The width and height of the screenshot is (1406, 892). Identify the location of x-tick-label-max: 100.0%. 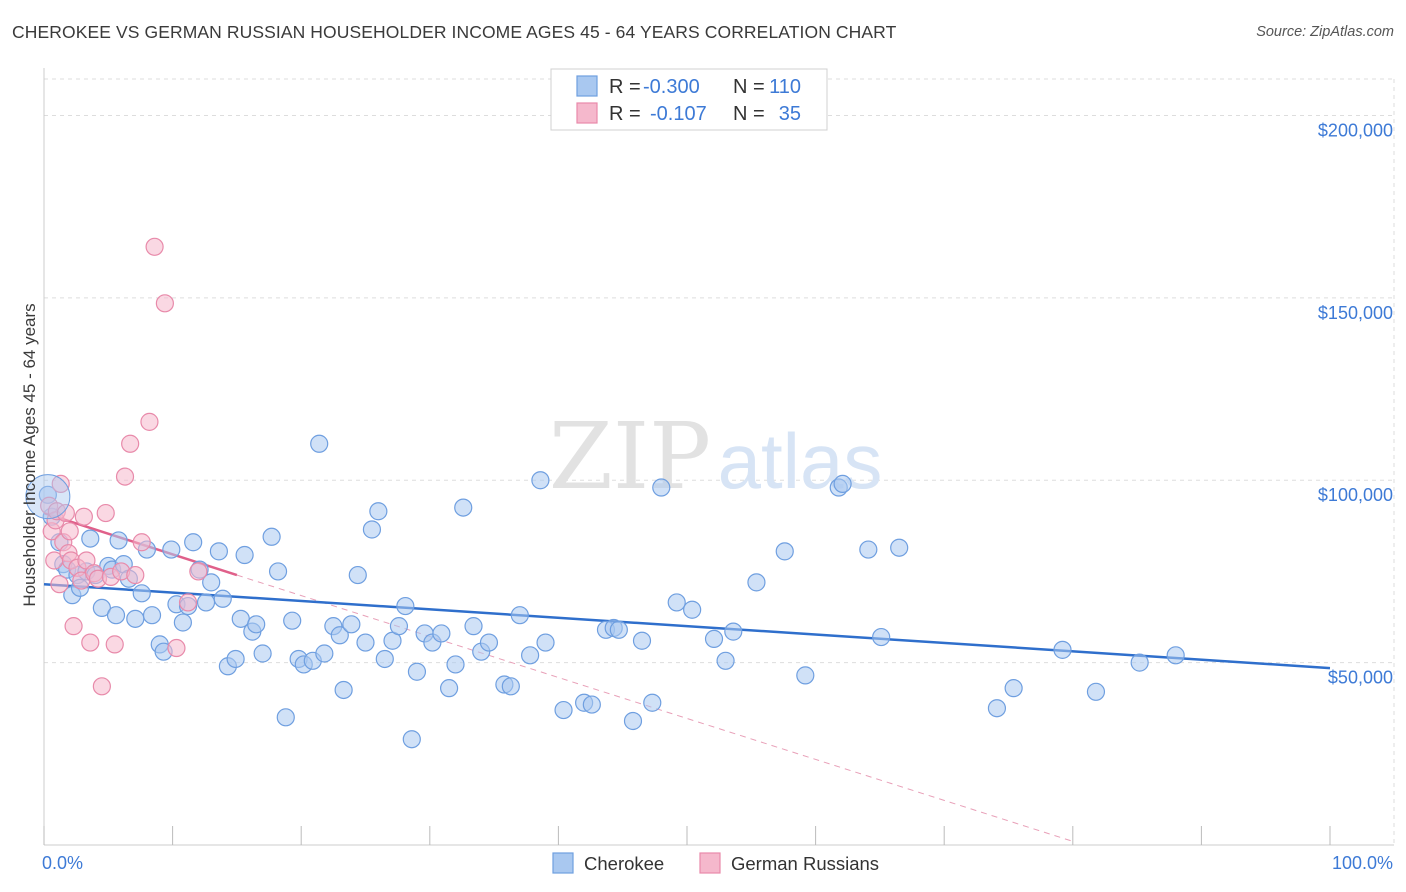
(1362, 863).